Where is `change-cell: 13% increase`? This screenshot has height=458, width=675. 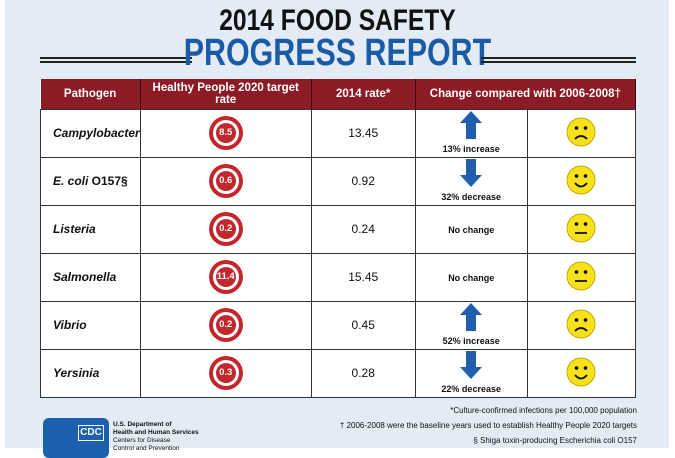
change-cell: 13% increase is located at coordinates (471, 133).